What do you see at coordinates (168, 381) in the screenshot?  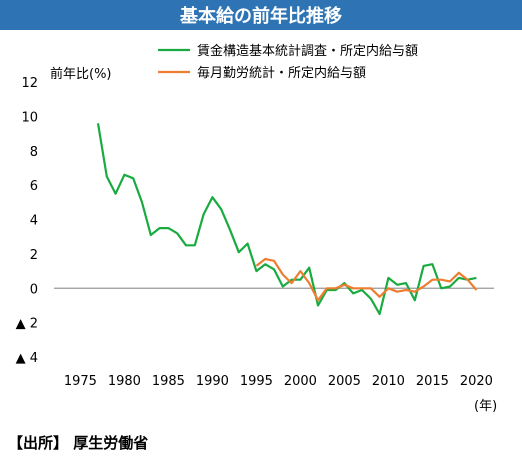 I see `x-tick-label: 1985` at bounding box center [168, 381].